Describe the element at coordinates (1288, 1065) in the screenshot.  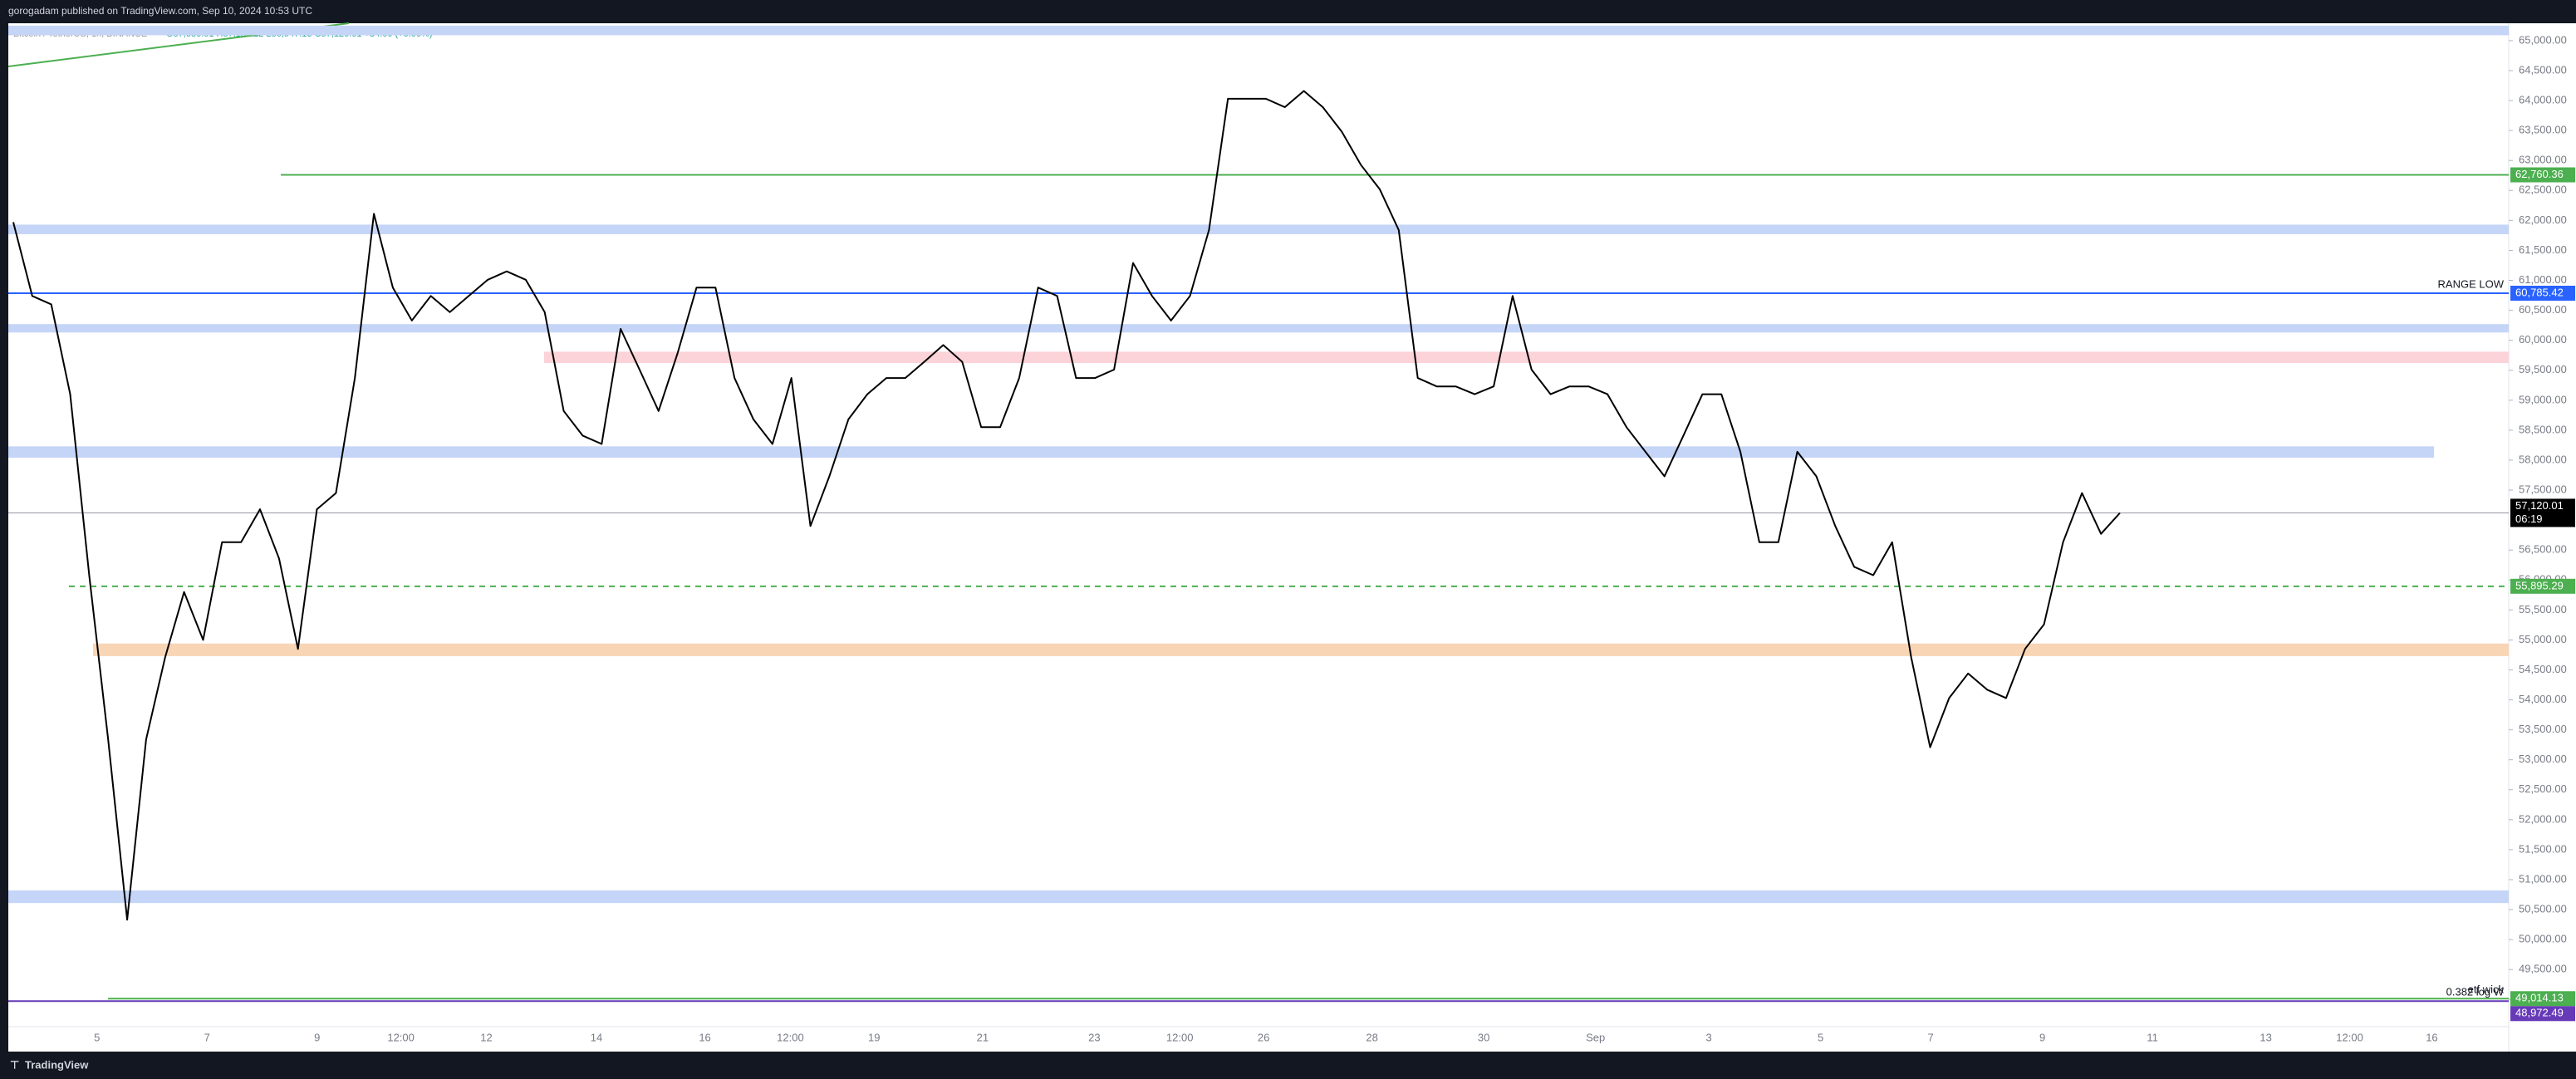
I see `bottom-bar` at that location.